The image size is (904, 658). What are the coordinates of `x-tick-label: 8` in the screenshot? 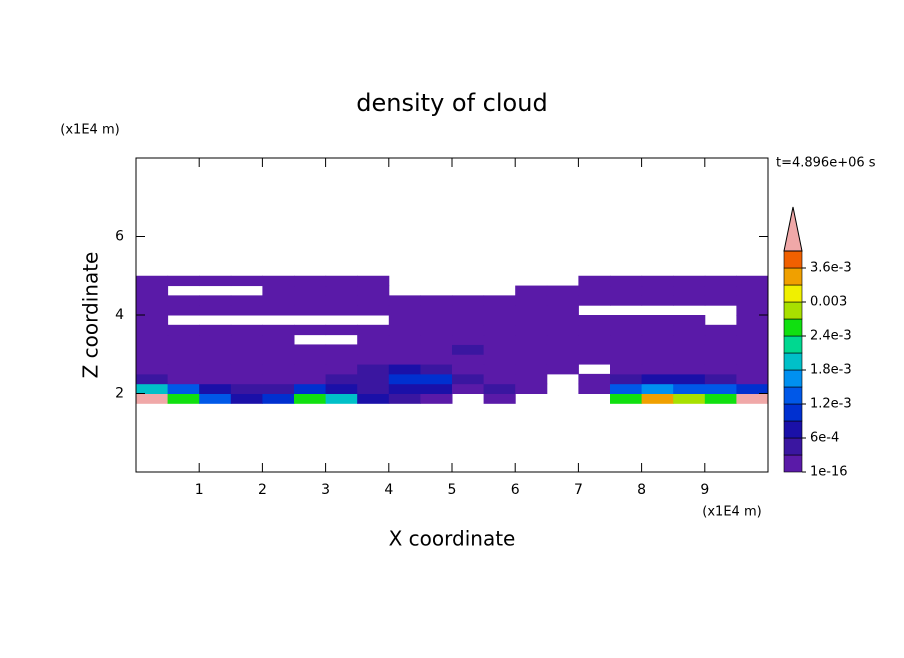 It's located at (641, 490).